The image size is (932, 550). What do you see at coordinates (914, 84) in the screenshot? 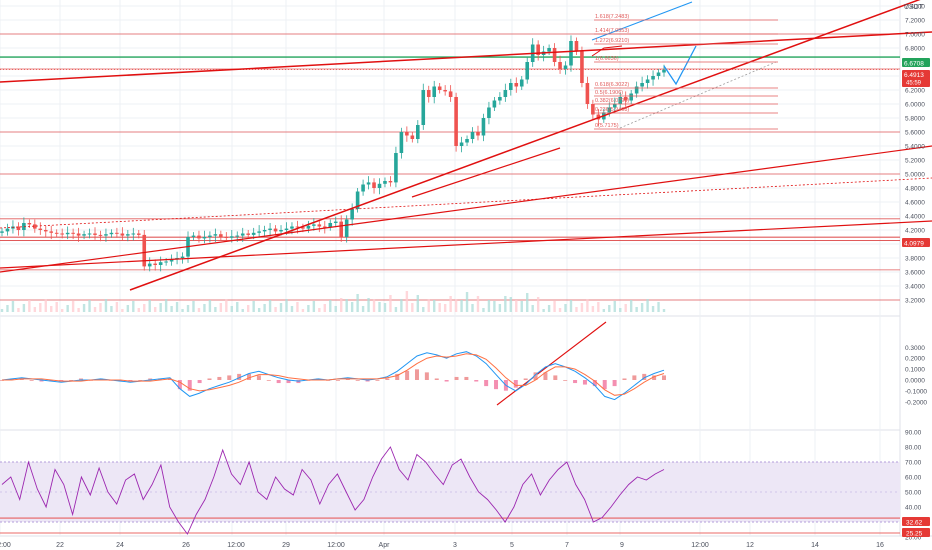
I see `candle-countdown-text: 45:59` at bounding box center [914, 84].